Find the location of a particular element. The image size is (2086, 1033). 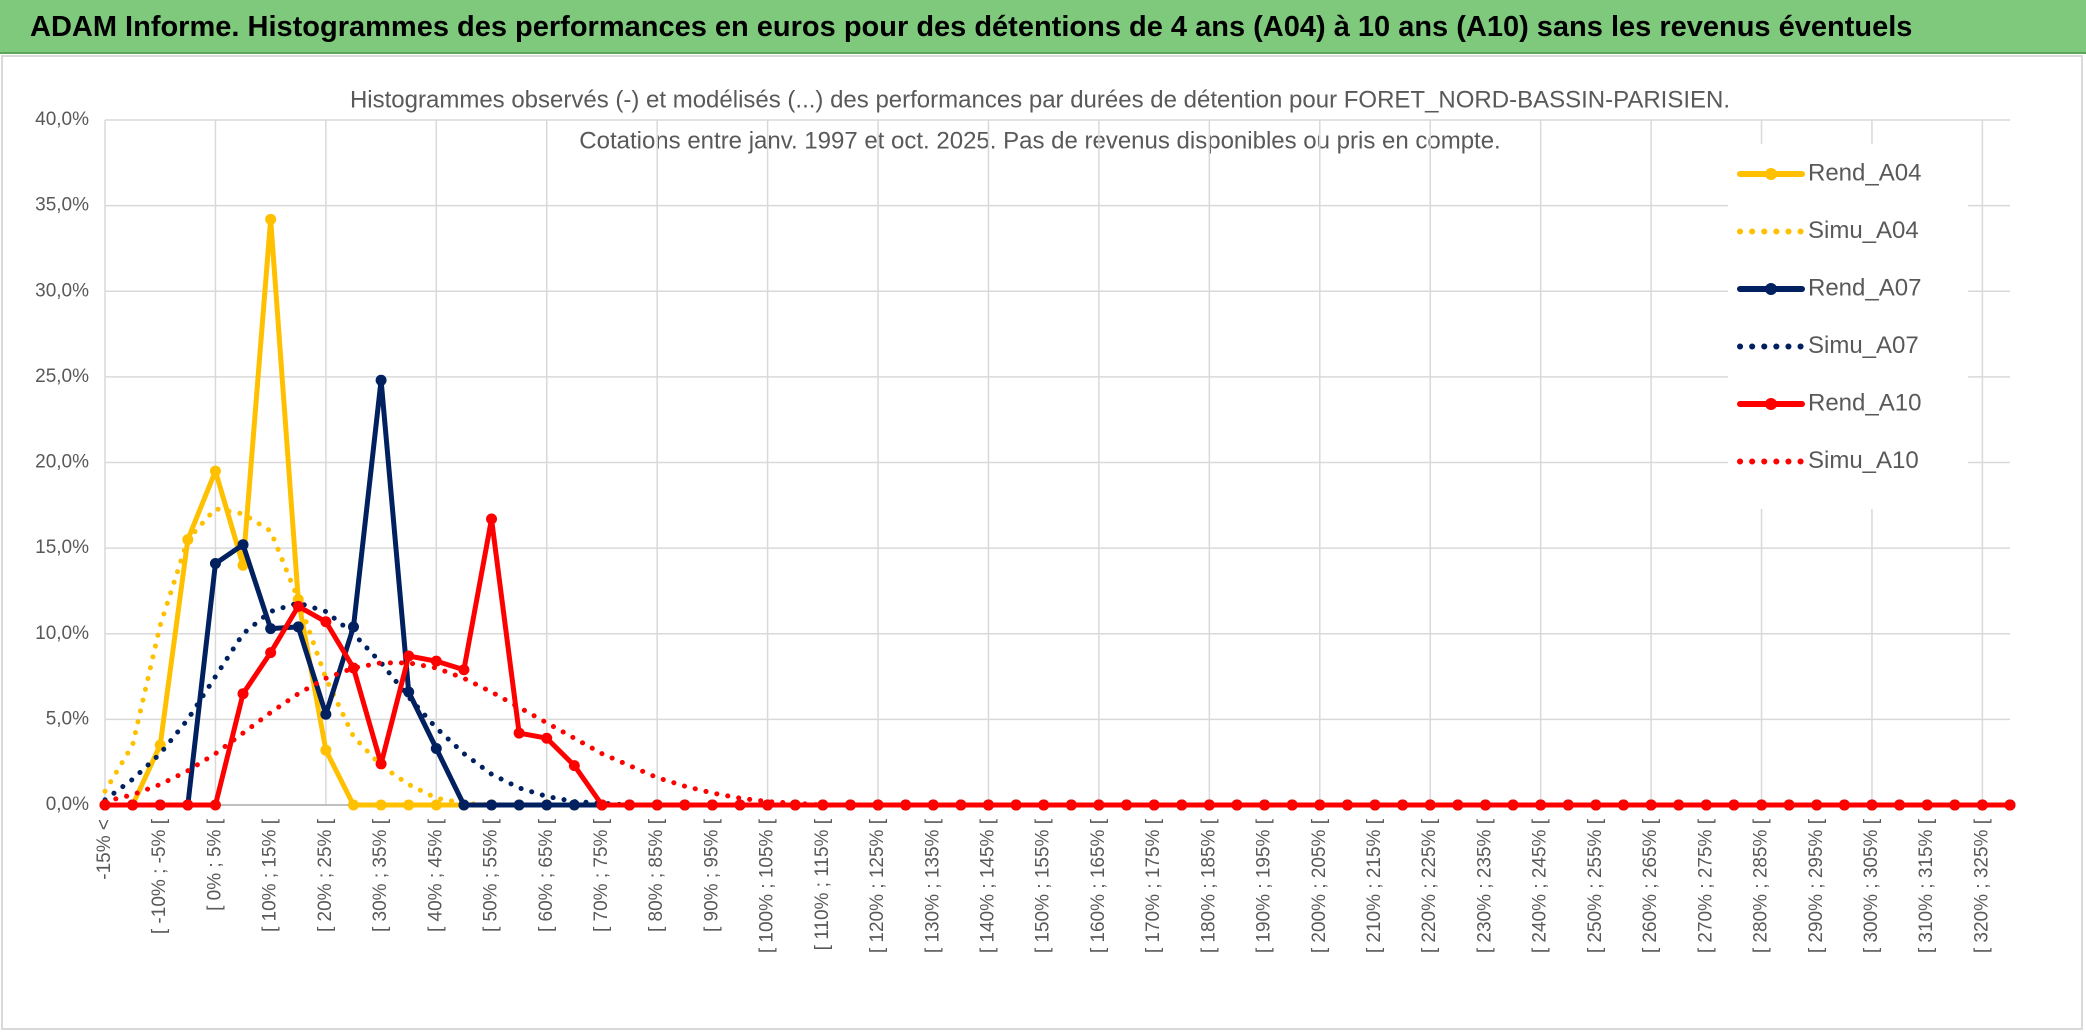

x-tick-label: [ 170% ; 175% [ is located at coordinates (1153, 885).